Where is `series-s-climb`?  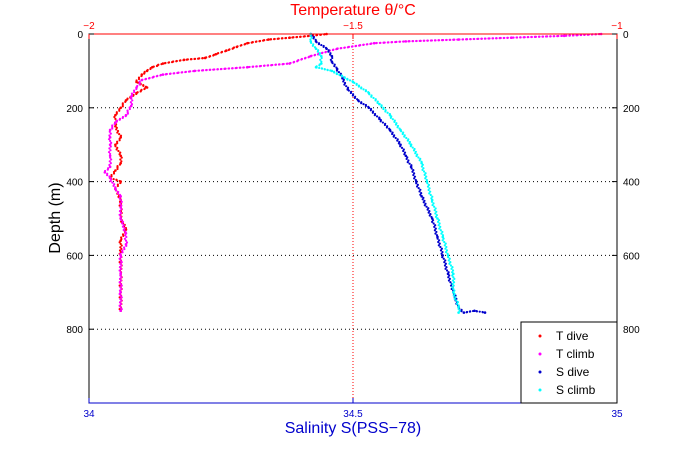 series-s-climb is located at coordinates (385, 173).